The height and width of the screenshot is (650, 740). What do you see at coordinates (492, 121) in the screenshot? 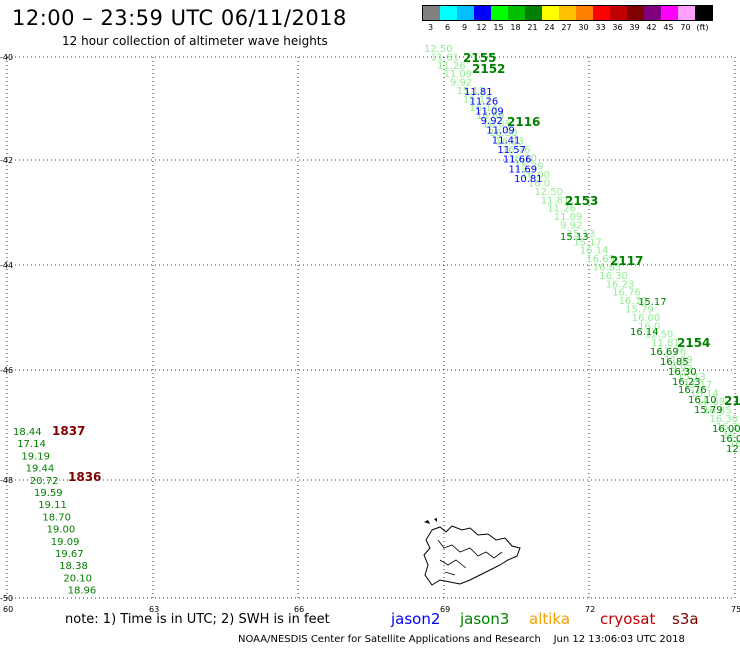
I see `jason2-value: 9.92` at bounding box center [492, 121].